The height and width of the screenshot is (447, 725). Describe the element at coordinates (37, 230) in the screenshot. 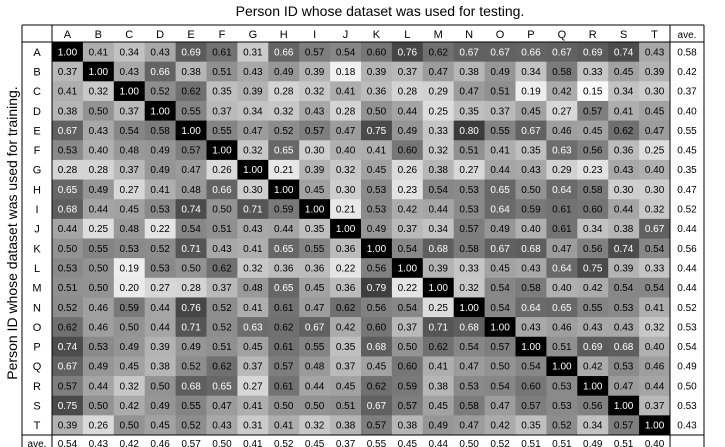

I see `row-header-label: J` at that location.